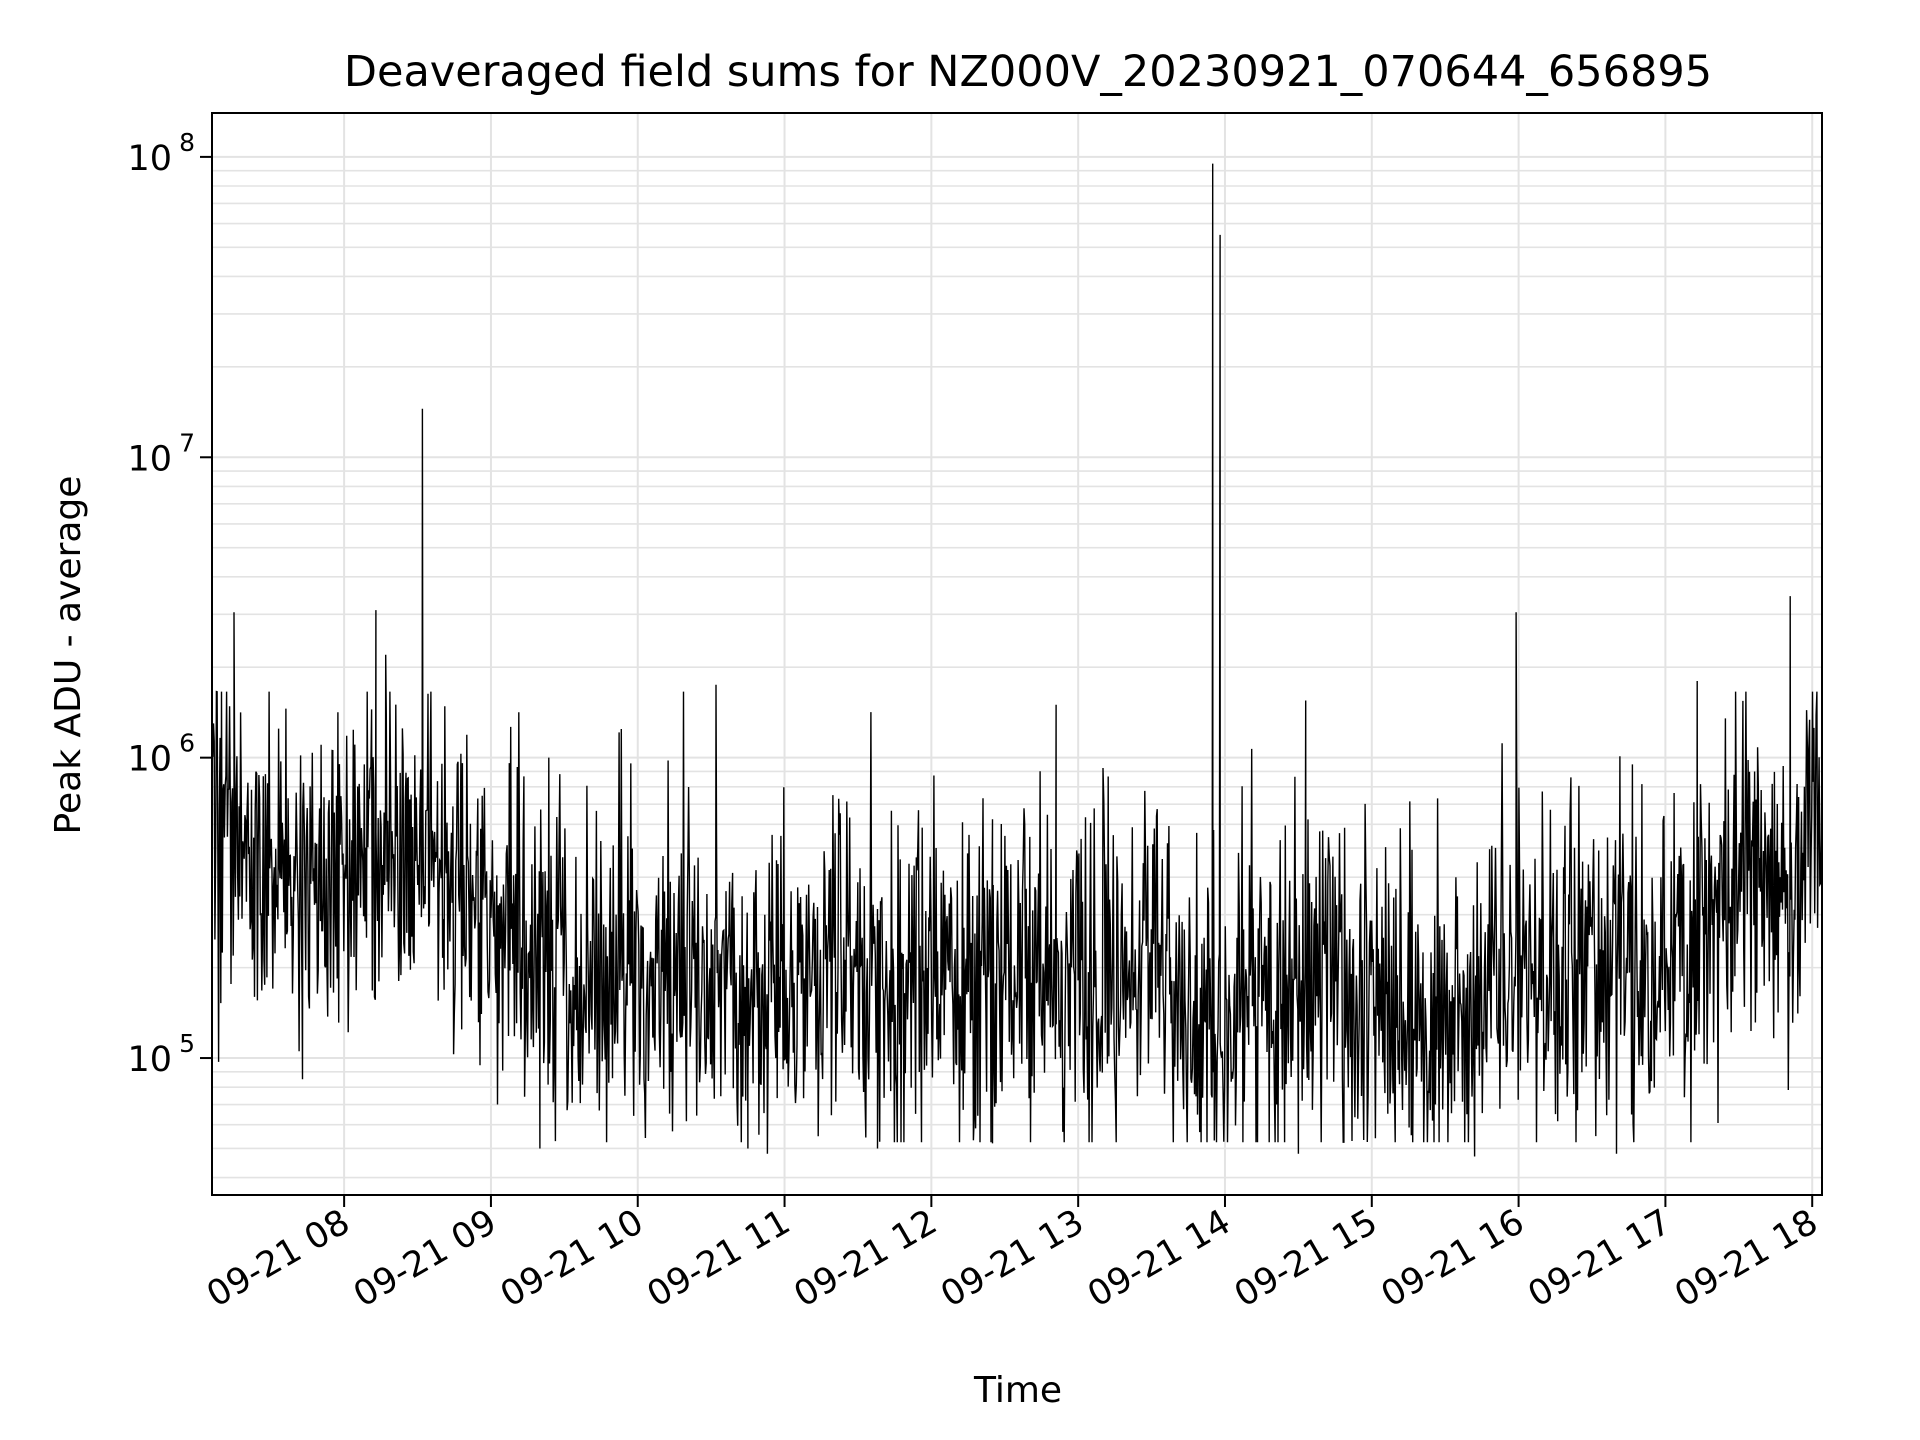 The width and height of the screenshot is (1920, 1440). I want to click on y-axis-label: Peak ADU - average, so click(68, 655).